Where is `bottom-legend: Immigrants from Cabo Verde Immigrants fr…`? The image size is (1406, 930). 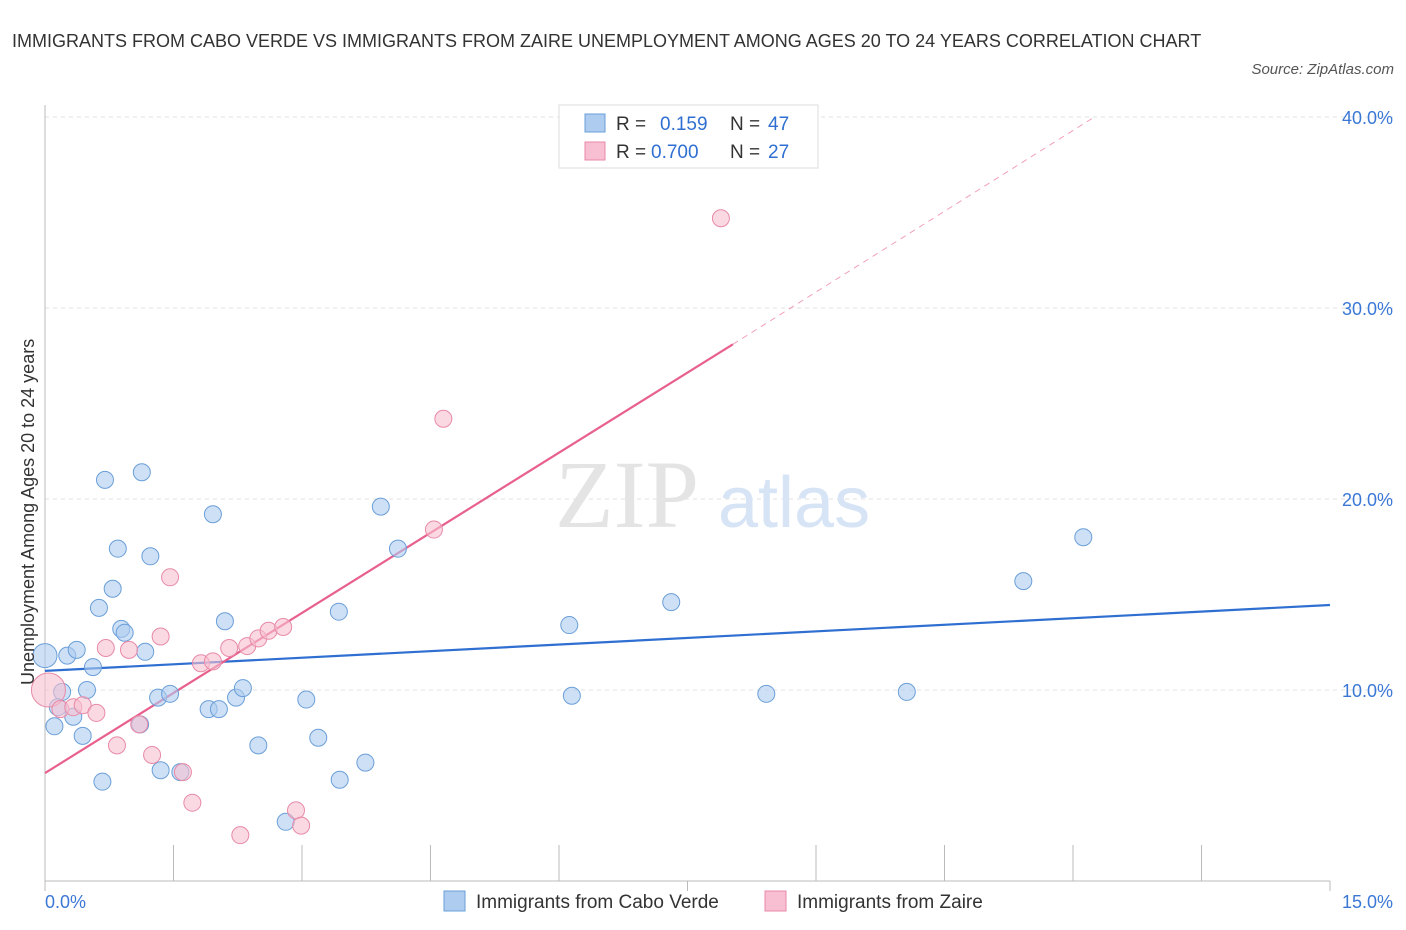 bottom-legend: Immigrants from Cabo Verde Immigrants fr… is located at coordinates (713, 901).